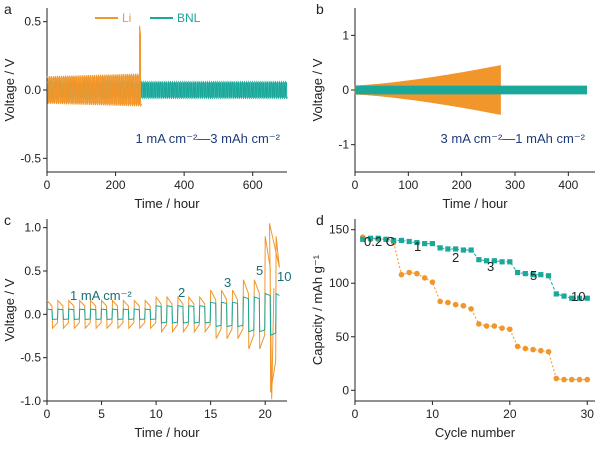 This screenshot has height=449, width=600. What do you see at coordinates (101, 414) in the screenshot?
I see `x-tick-label: 5` at bounding box center [101, 414].